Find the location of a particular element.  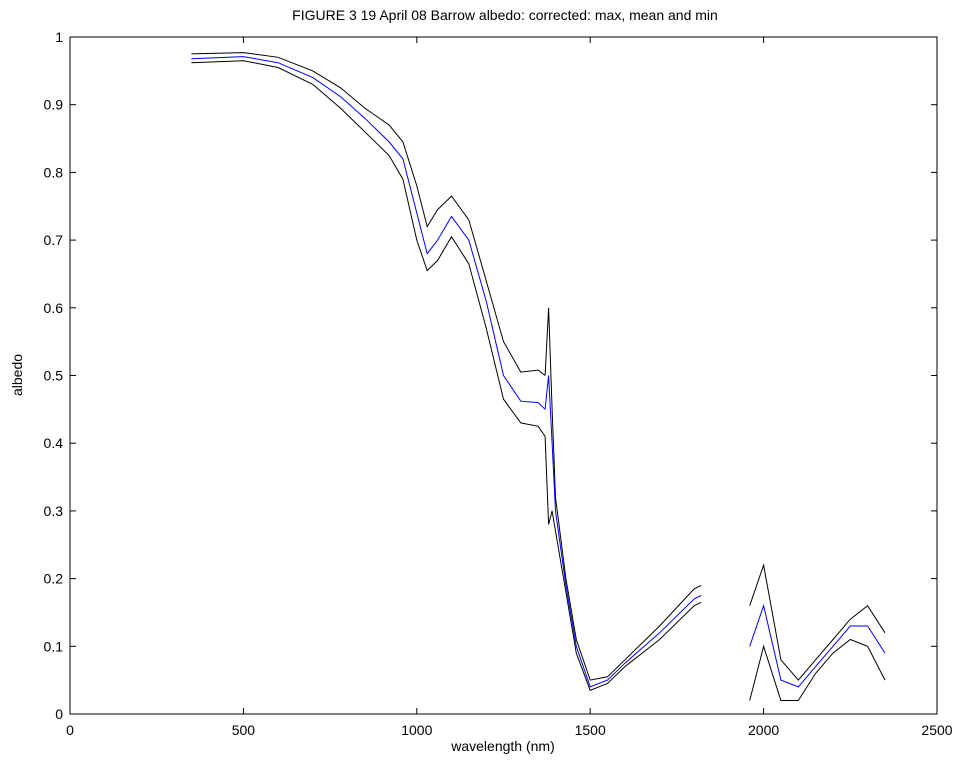

y-tick-label: 0 is located at coordinates (59, 714).